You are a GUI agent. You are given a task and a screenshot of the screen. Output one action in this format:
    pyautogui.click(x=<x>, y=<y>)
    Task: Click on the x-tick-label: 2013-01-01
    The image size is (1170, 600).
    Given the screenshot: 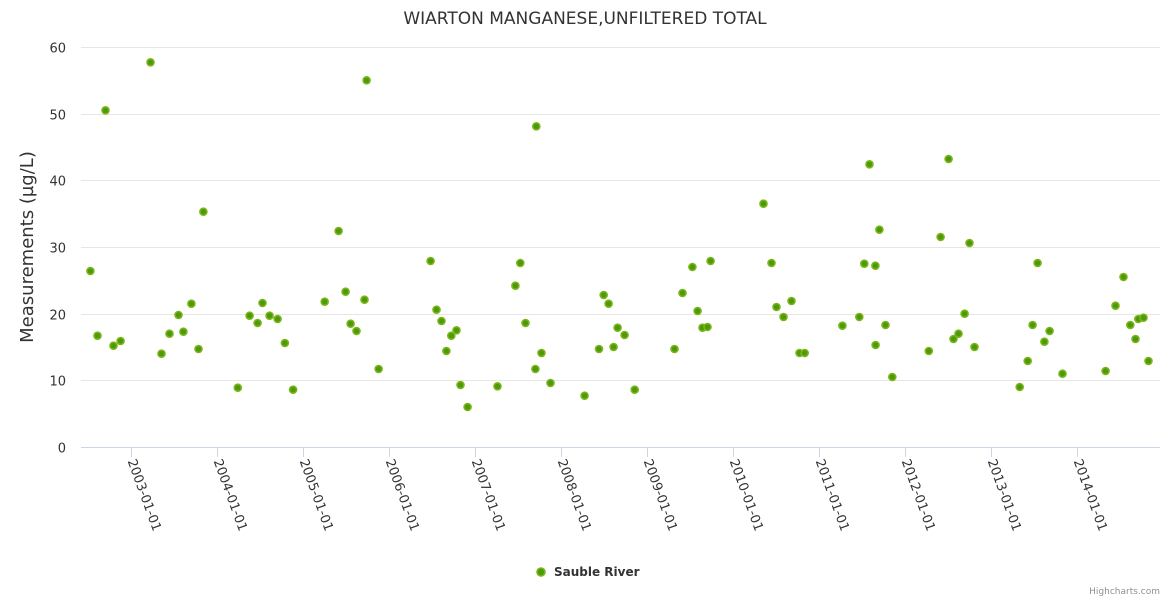 What is the action you would take?
    pyautogui.click(x=1004, y=495)
    